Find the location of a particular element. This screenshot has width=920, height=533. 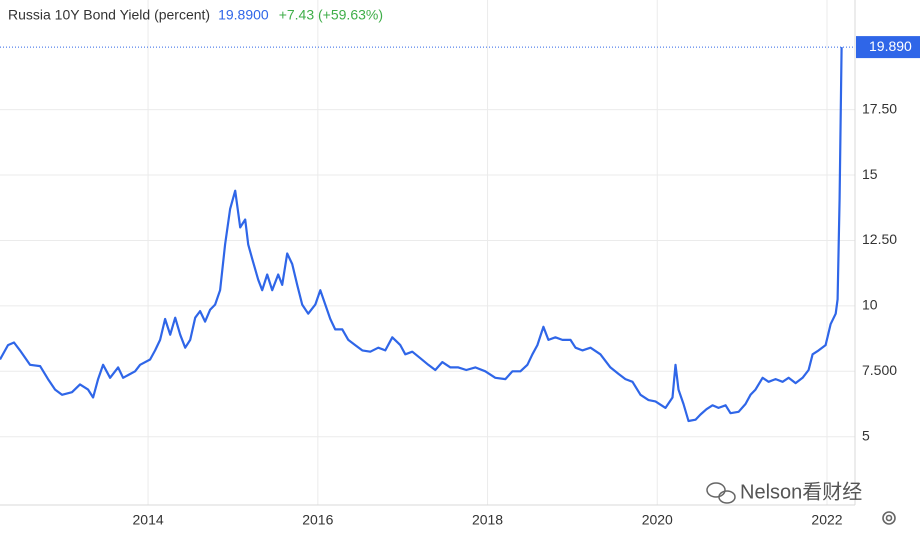

chart-title: Russia 10Y Bond Yield (percent) is located at coordinates (109, 15).